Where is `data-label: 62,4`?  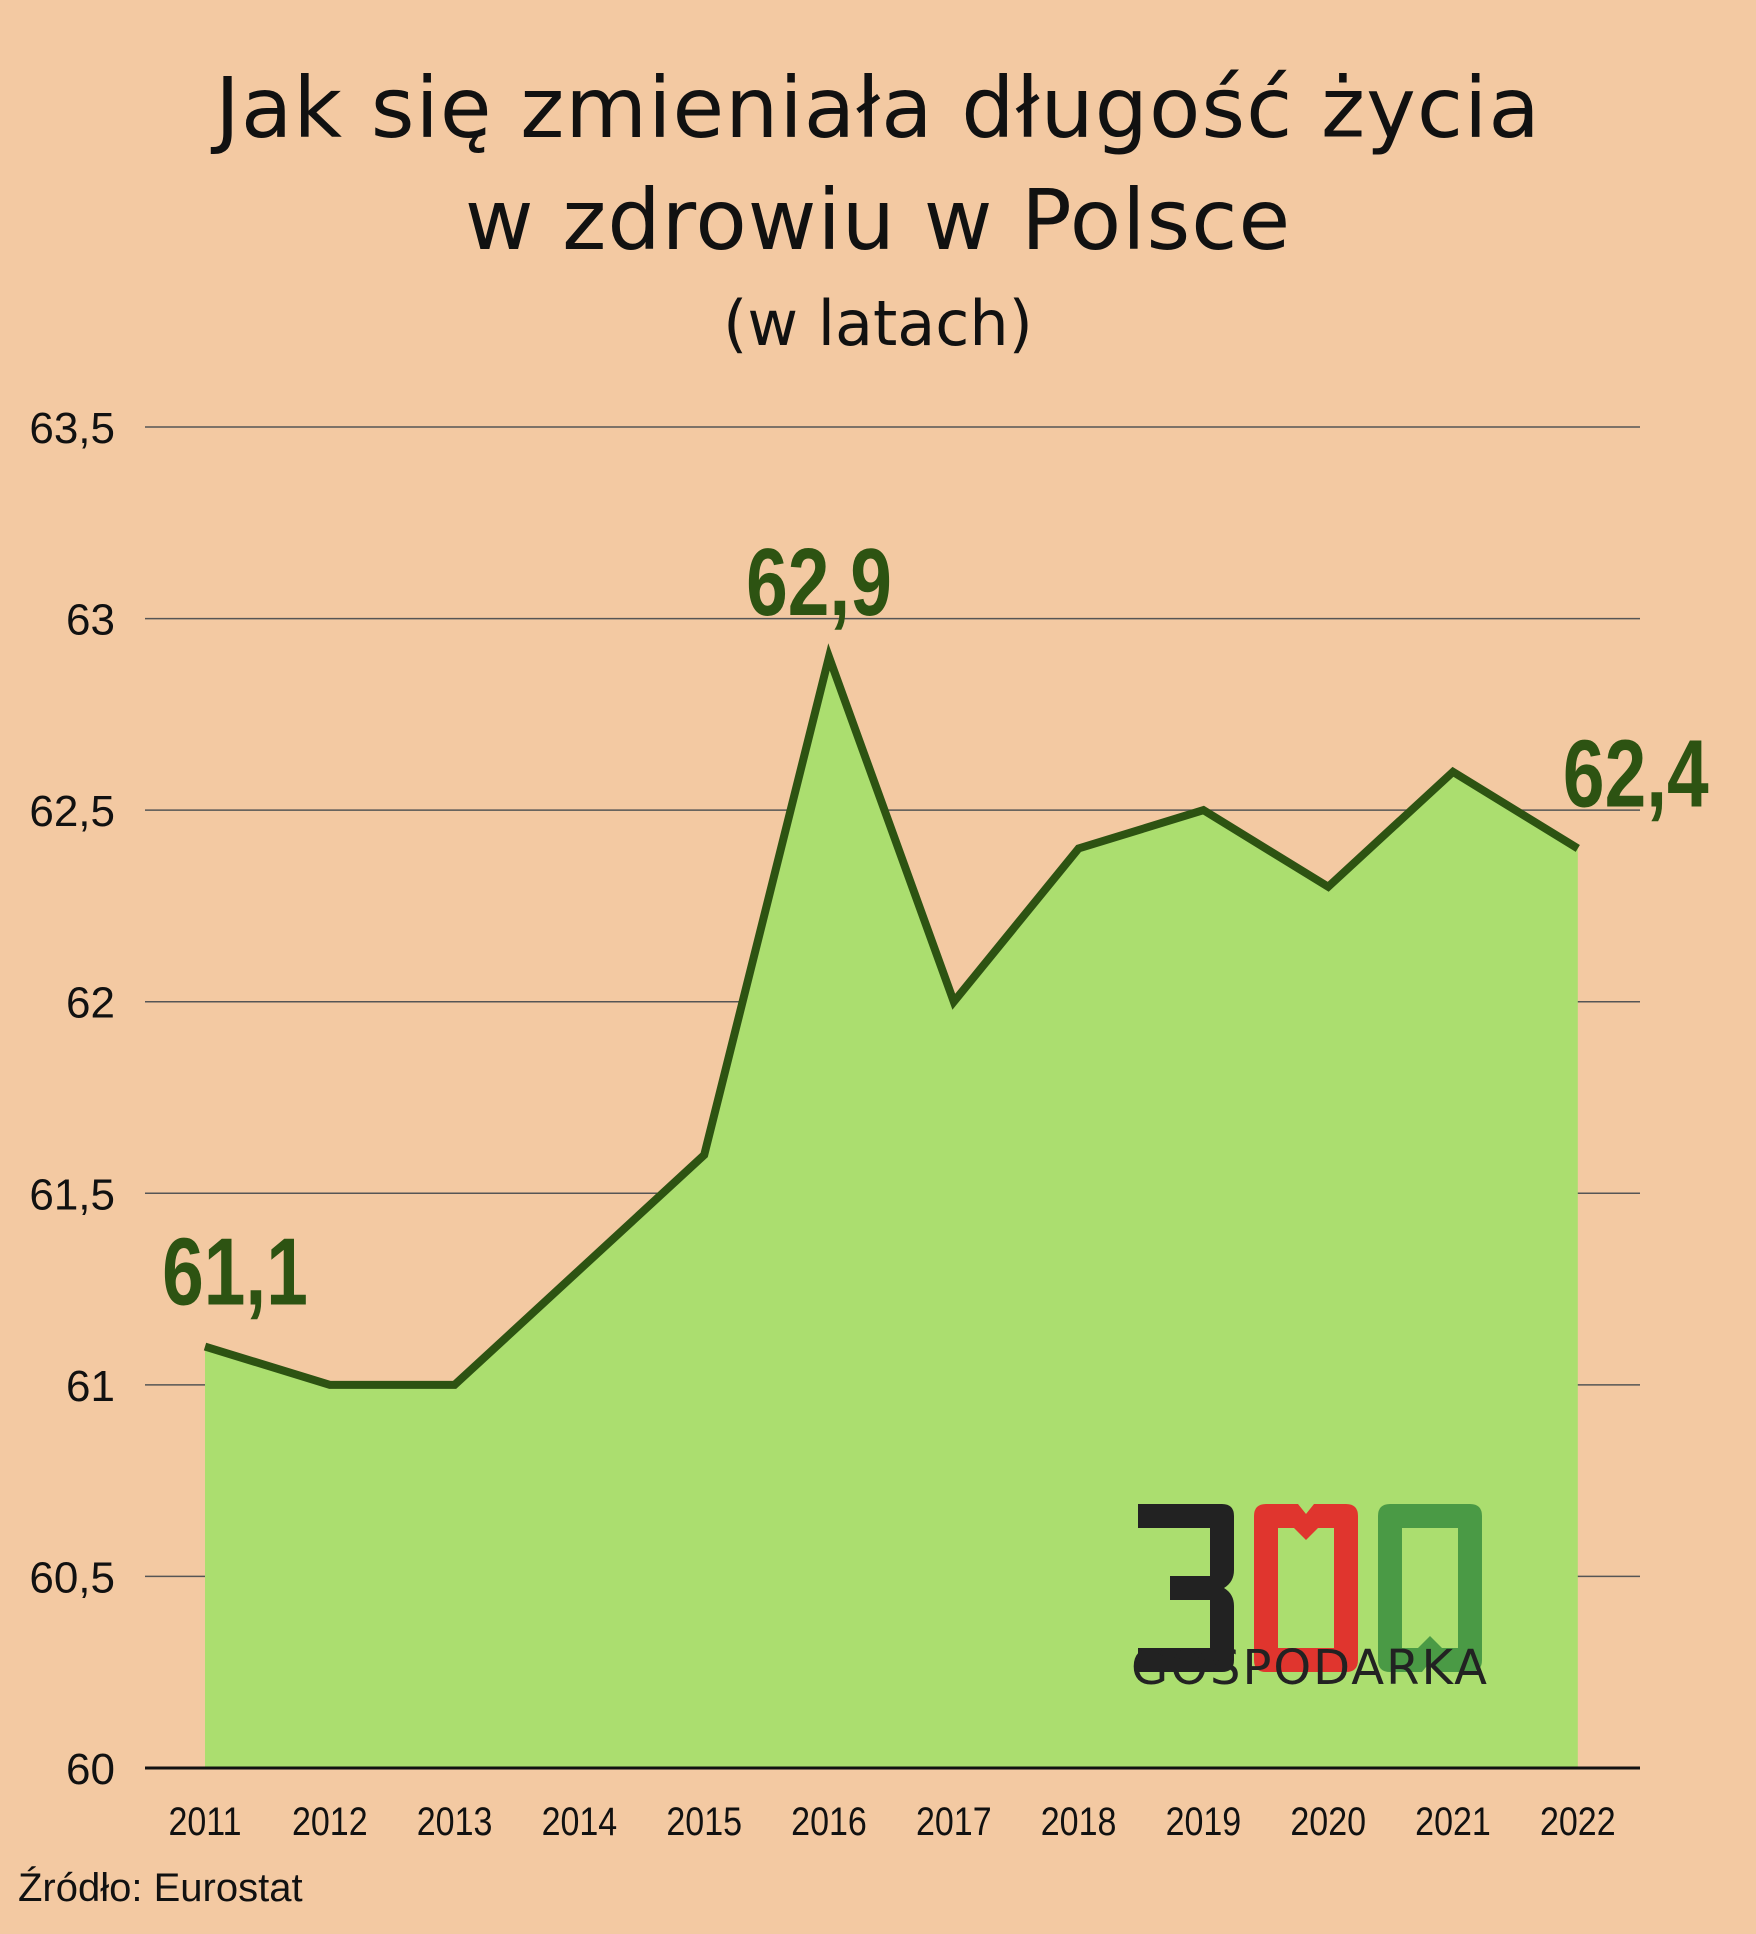
data-label: 62,4 is located at coordinates (1636, 774).